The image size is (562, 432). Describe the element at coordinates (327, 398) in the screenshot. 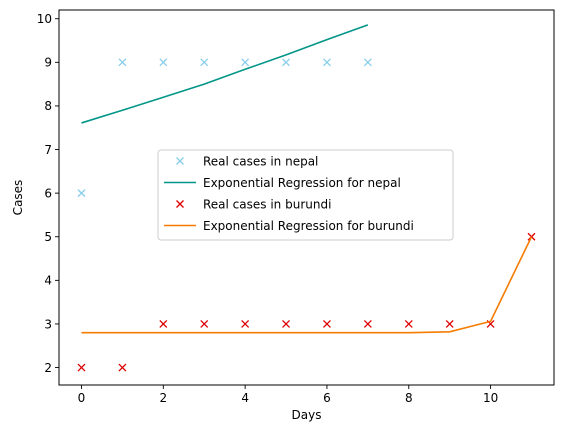

I see `x-tick-label: 6` at that location.